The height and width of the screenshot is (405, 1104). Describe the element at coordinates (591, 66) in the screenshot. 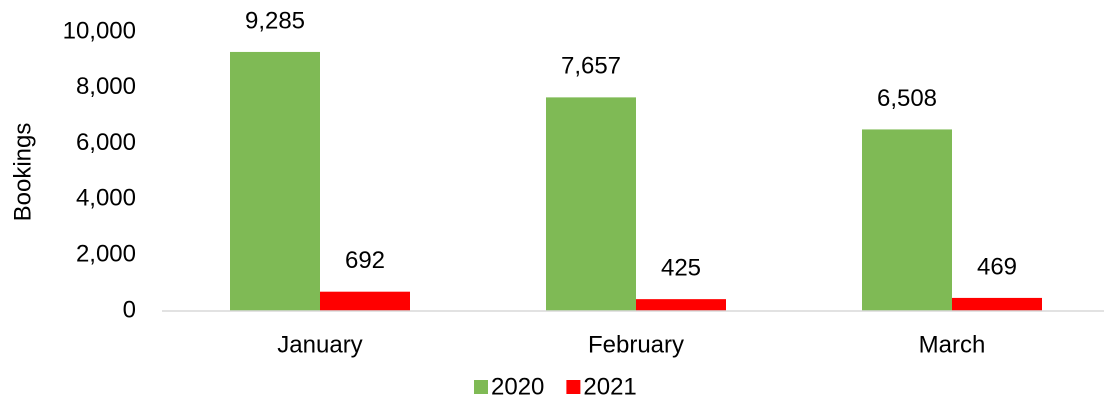

I see `value-label: 7,657` at that location.